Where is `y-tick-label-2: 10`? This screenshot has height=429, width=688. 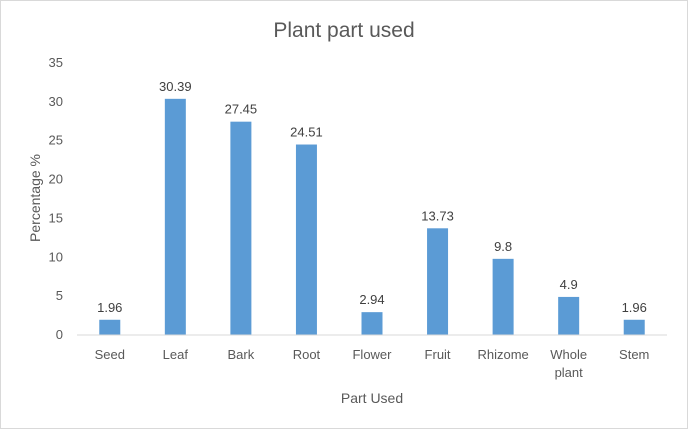
y-tick-label-2: 10 is located at coordinates (56, 256).